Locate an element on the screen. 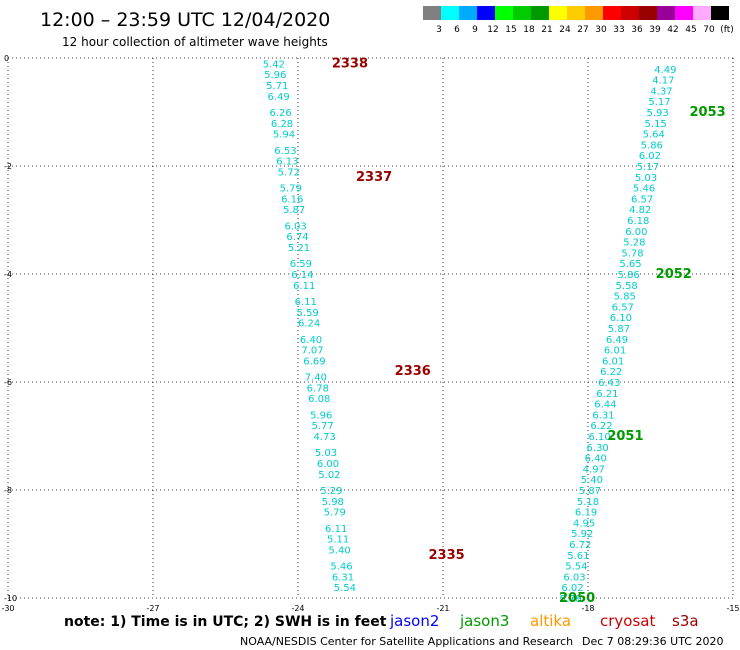 The width and height of the screenshot is (740, 650). wave-height-value: 5.79 is located at coordinates (291, 189).